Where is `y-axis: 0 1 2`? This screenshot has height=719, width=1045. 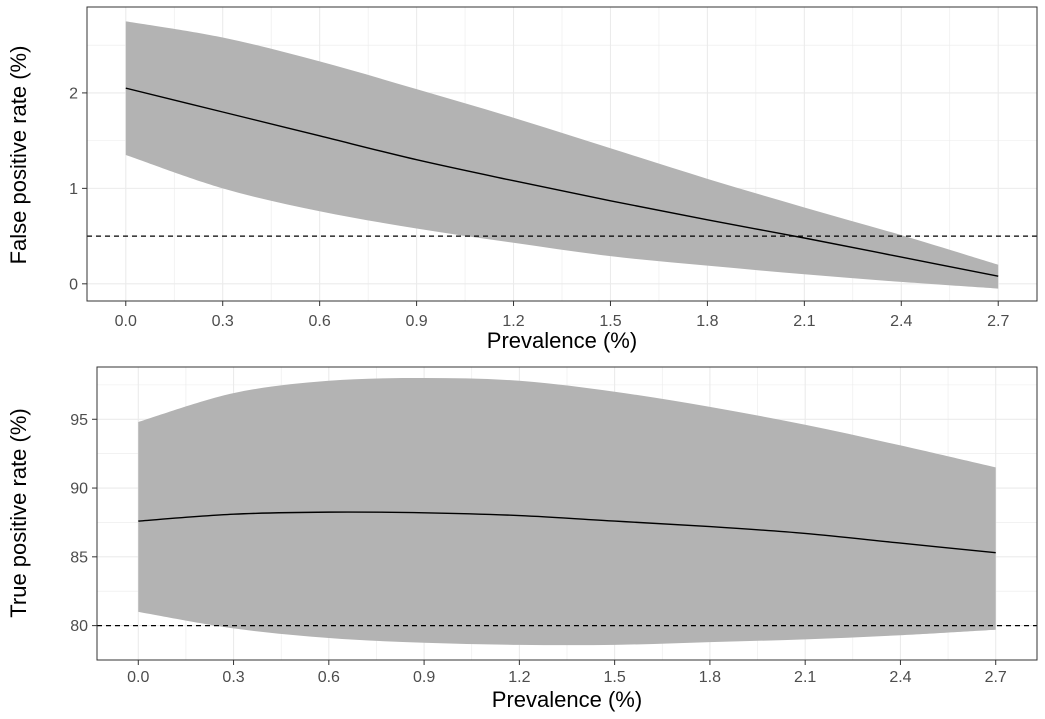 y-axis: 0 1 2 is located at coordinates (78, 189).